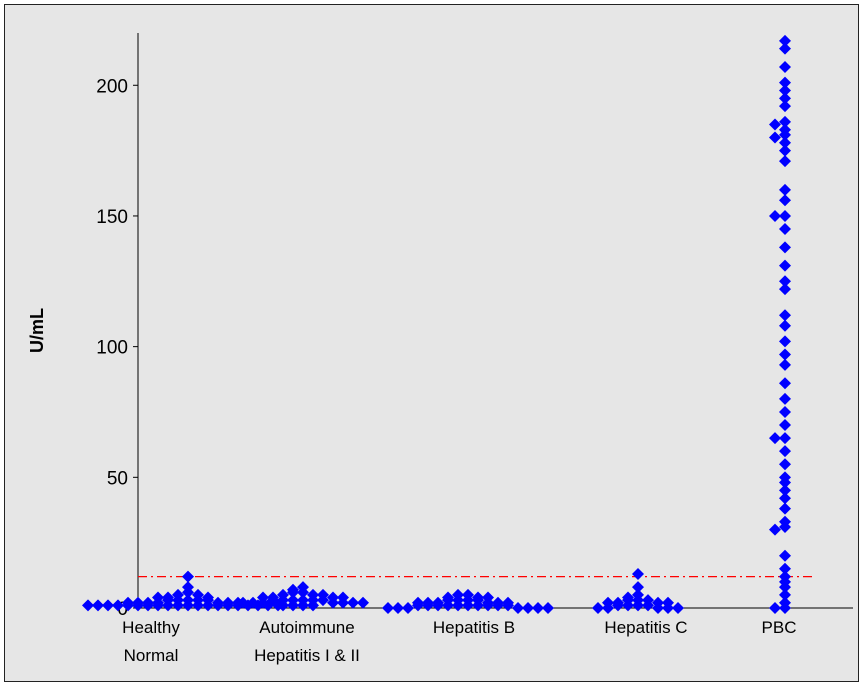 The image size is (865, 688). What do you see at coordinates (112, 217) in the screenshot?
I see `y-tick-label: 150` at bounding box center [112, 217].